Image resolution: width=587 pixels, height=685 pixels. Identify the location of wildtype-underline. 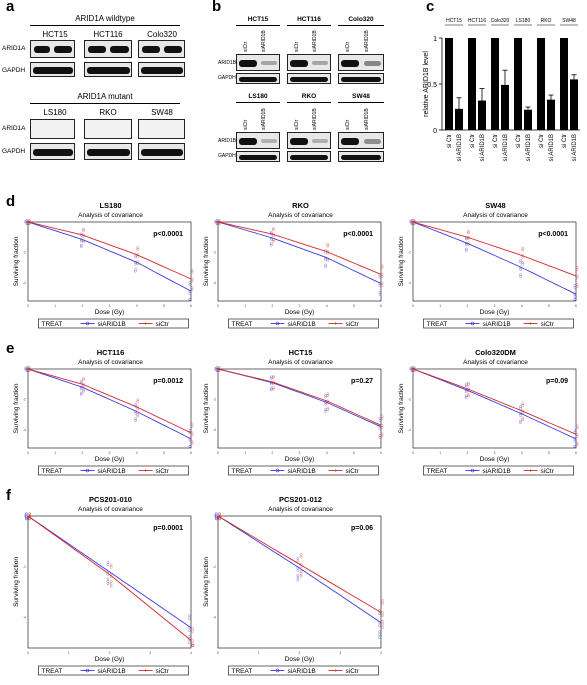
(105, 25).